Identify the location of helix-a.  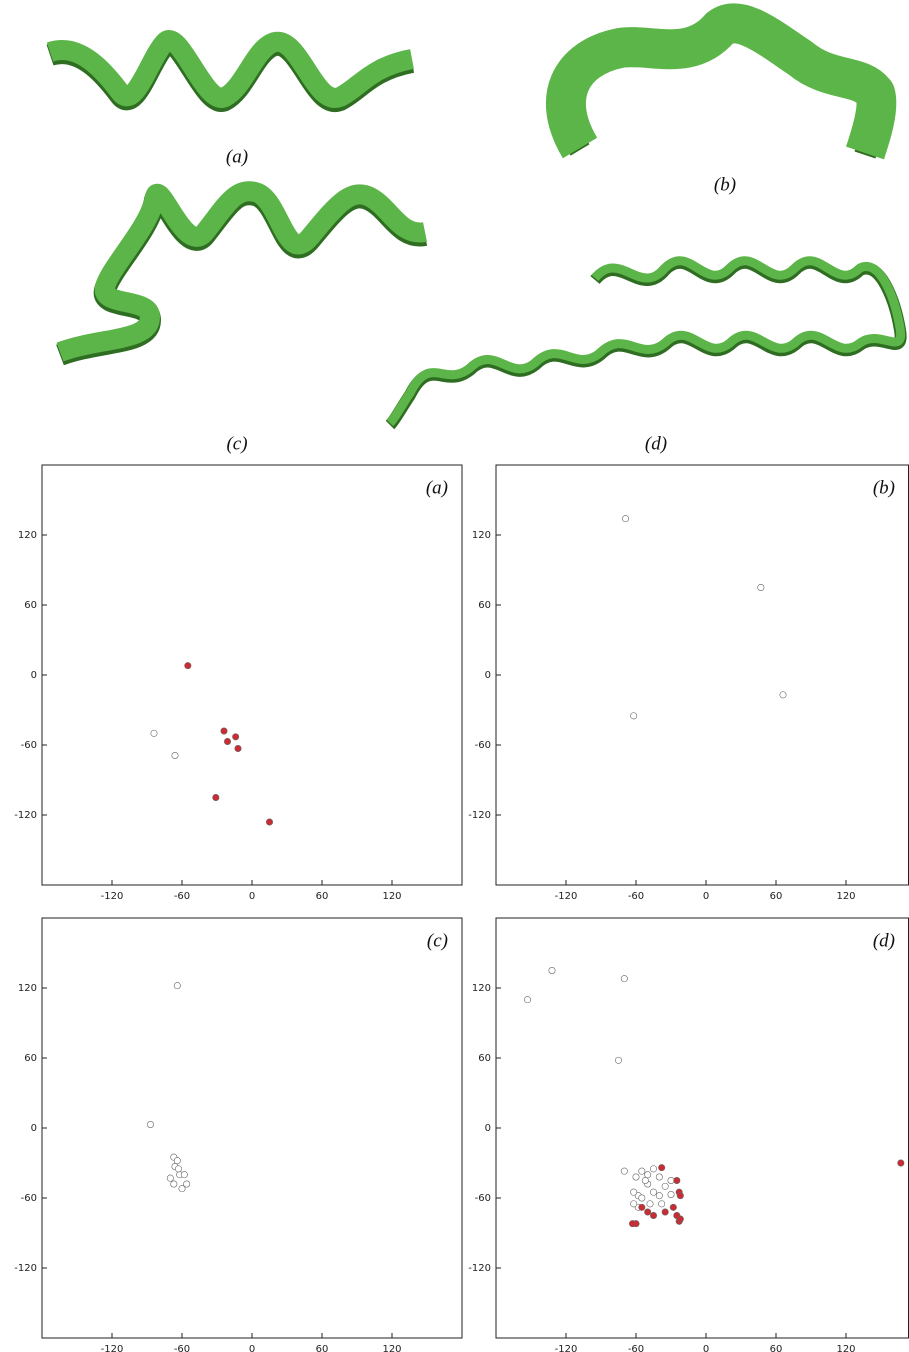
(230, 71).